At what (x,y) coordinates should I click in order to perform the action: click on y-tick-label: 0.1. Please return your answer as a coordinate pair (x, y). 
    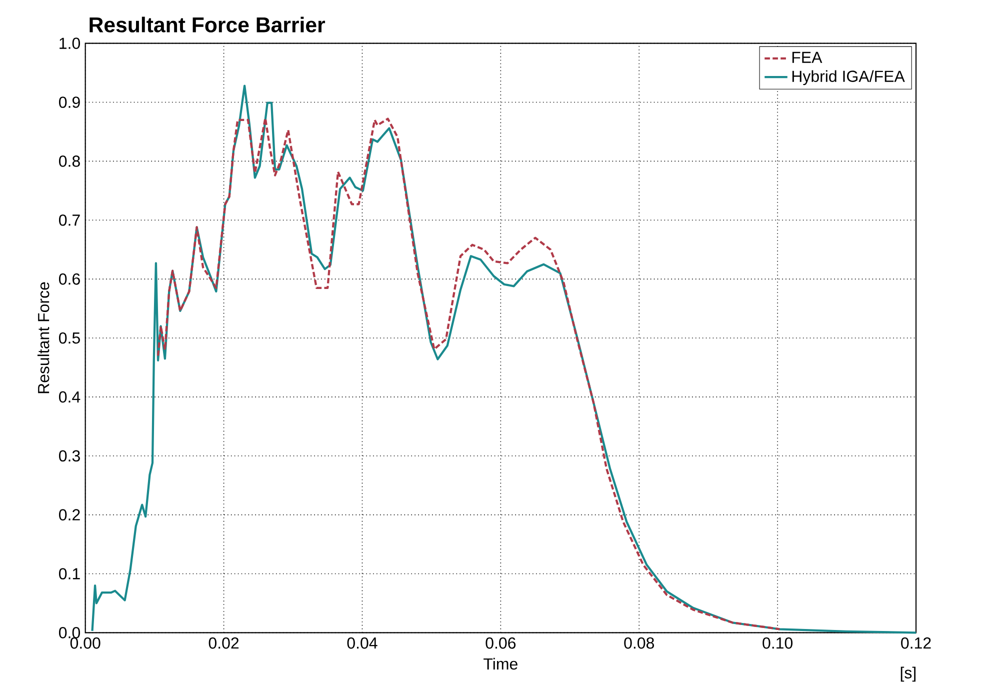
    Looking at the image, I should click on (69, 574).